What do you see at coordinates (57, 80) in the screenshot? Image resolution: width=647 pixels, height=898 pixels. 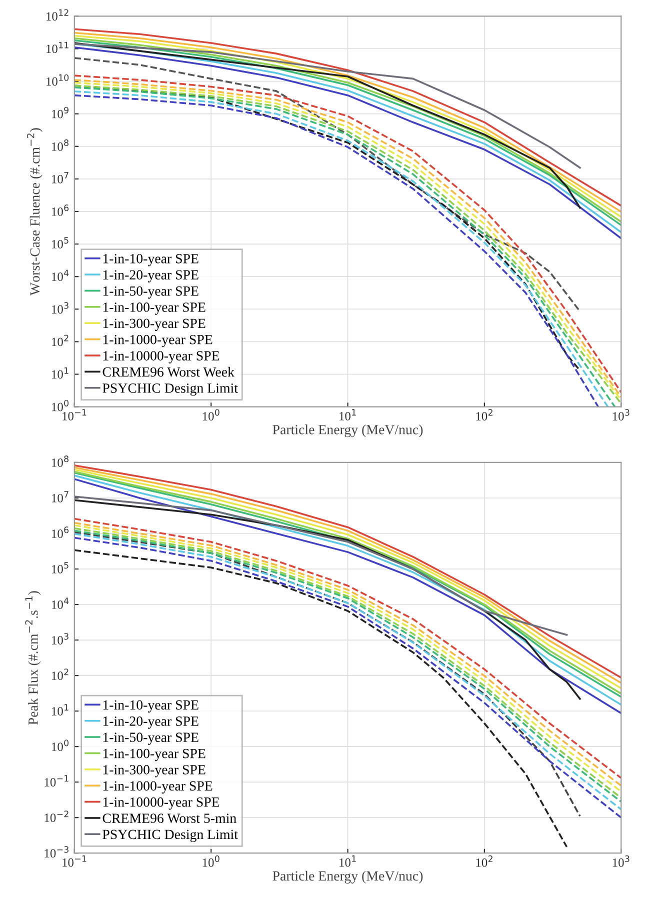 I see `y-tick-label: 10$^{10}$` at bounding box center [57, 80].